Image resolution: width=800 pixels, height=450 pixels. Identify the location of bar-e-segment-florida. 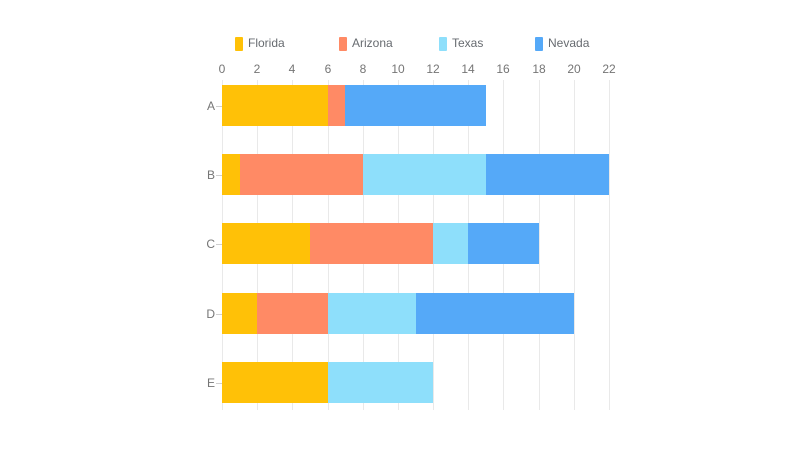
(275, 382).